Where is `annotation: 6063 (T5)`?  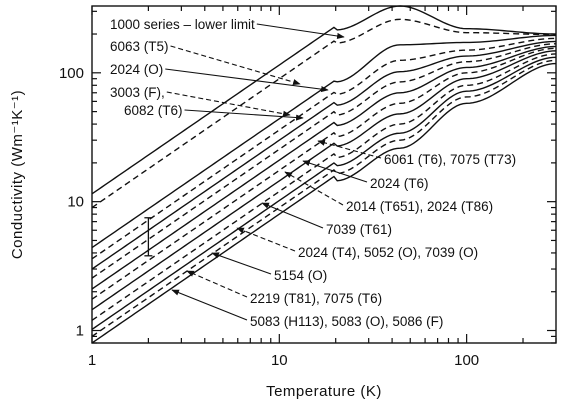 annotation: 6063 (T5) is located at coordinates (205, 62).